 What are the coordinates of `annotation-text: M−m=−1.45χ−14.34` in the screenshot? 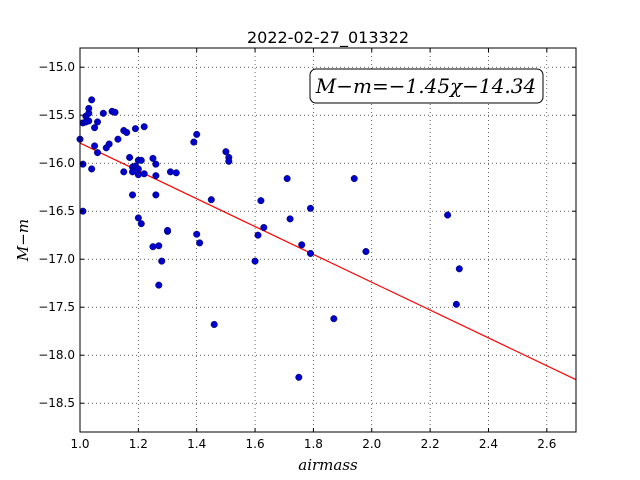 It's located at (425, 86).